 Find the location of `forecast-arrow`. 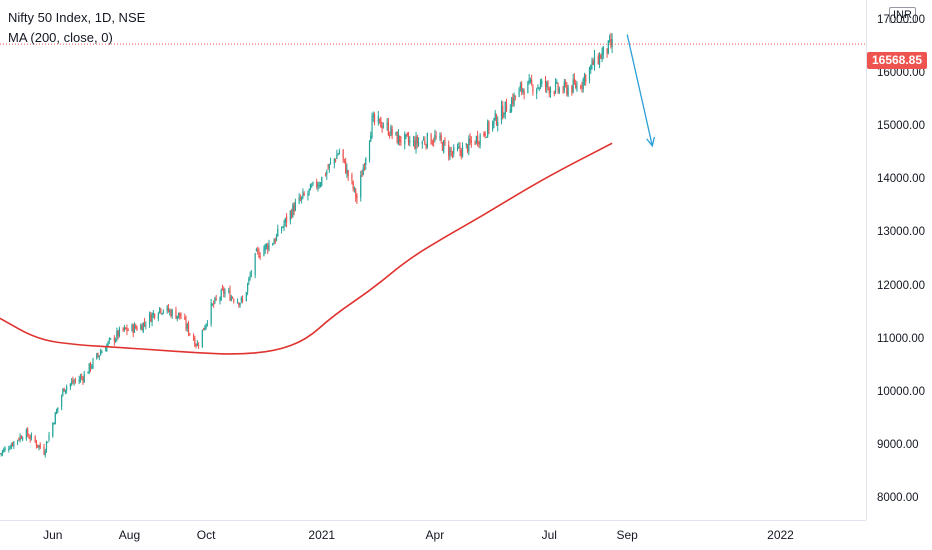

forecast-arrow is located at coordinates (639, 90).